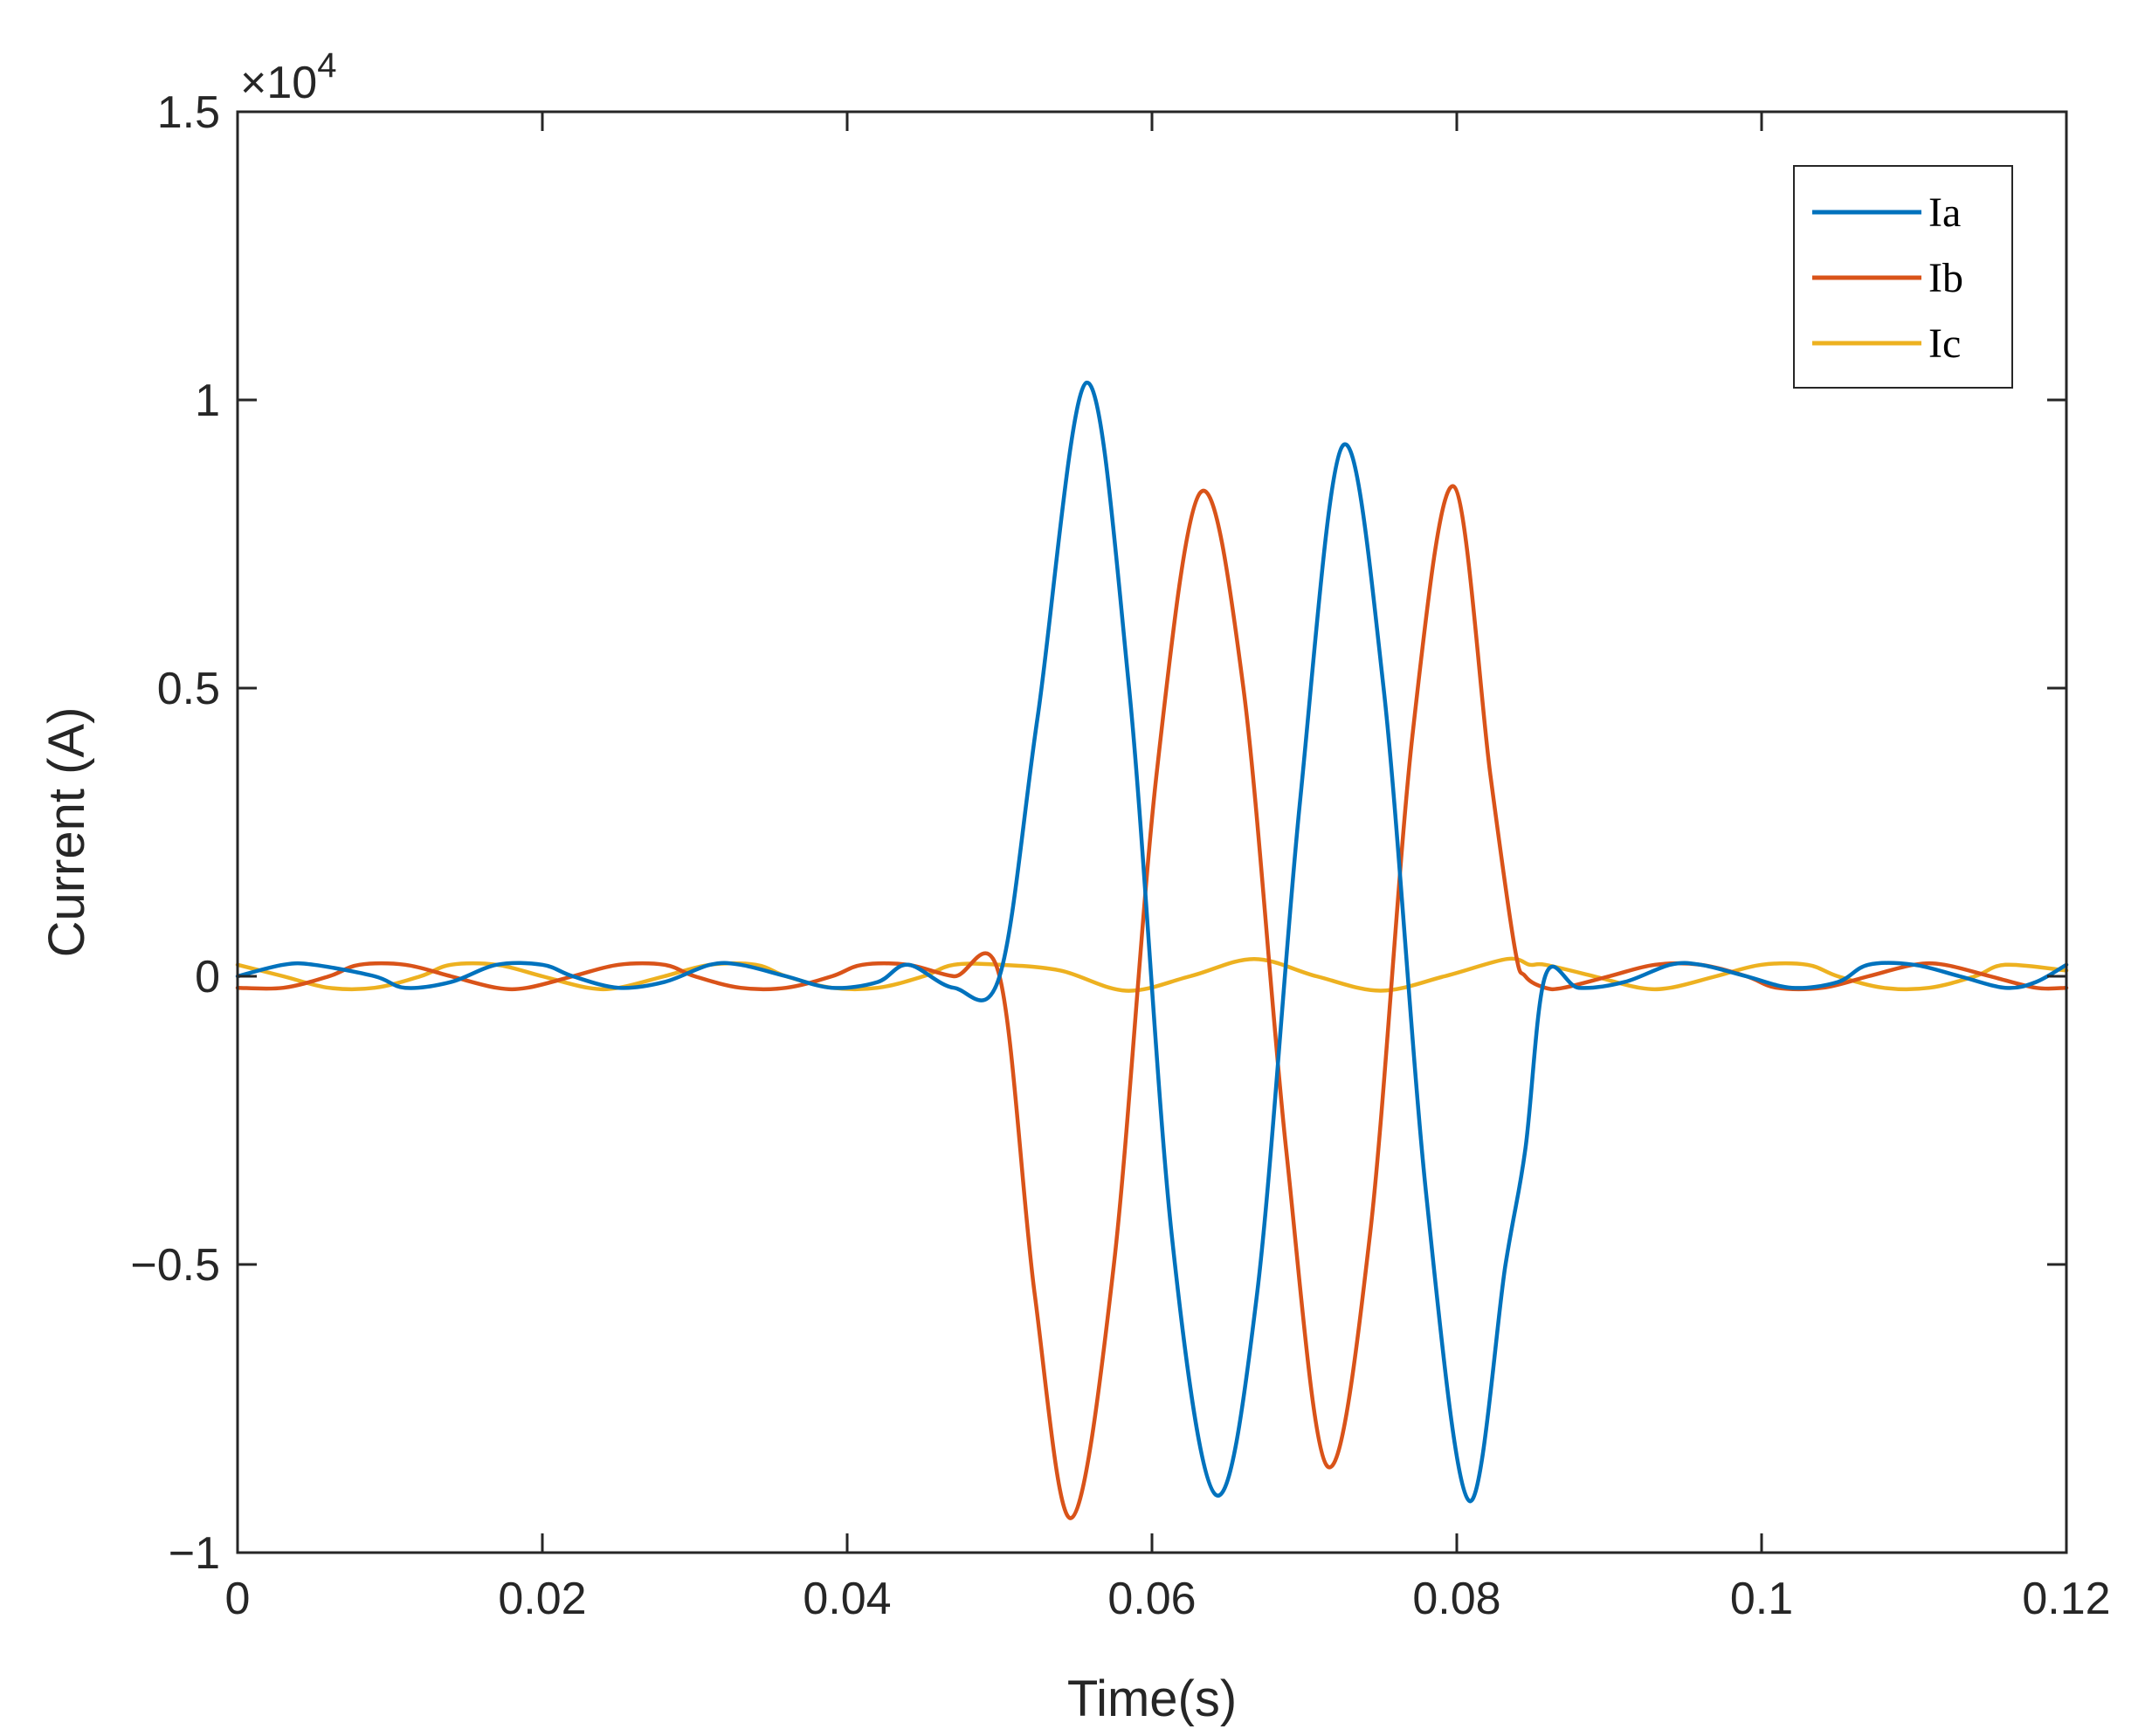  What do you see at coordinates (1761, 1599) in the screenshot?
I see `x-tick-label: 0.1` at bounding box center [1761, 1599].